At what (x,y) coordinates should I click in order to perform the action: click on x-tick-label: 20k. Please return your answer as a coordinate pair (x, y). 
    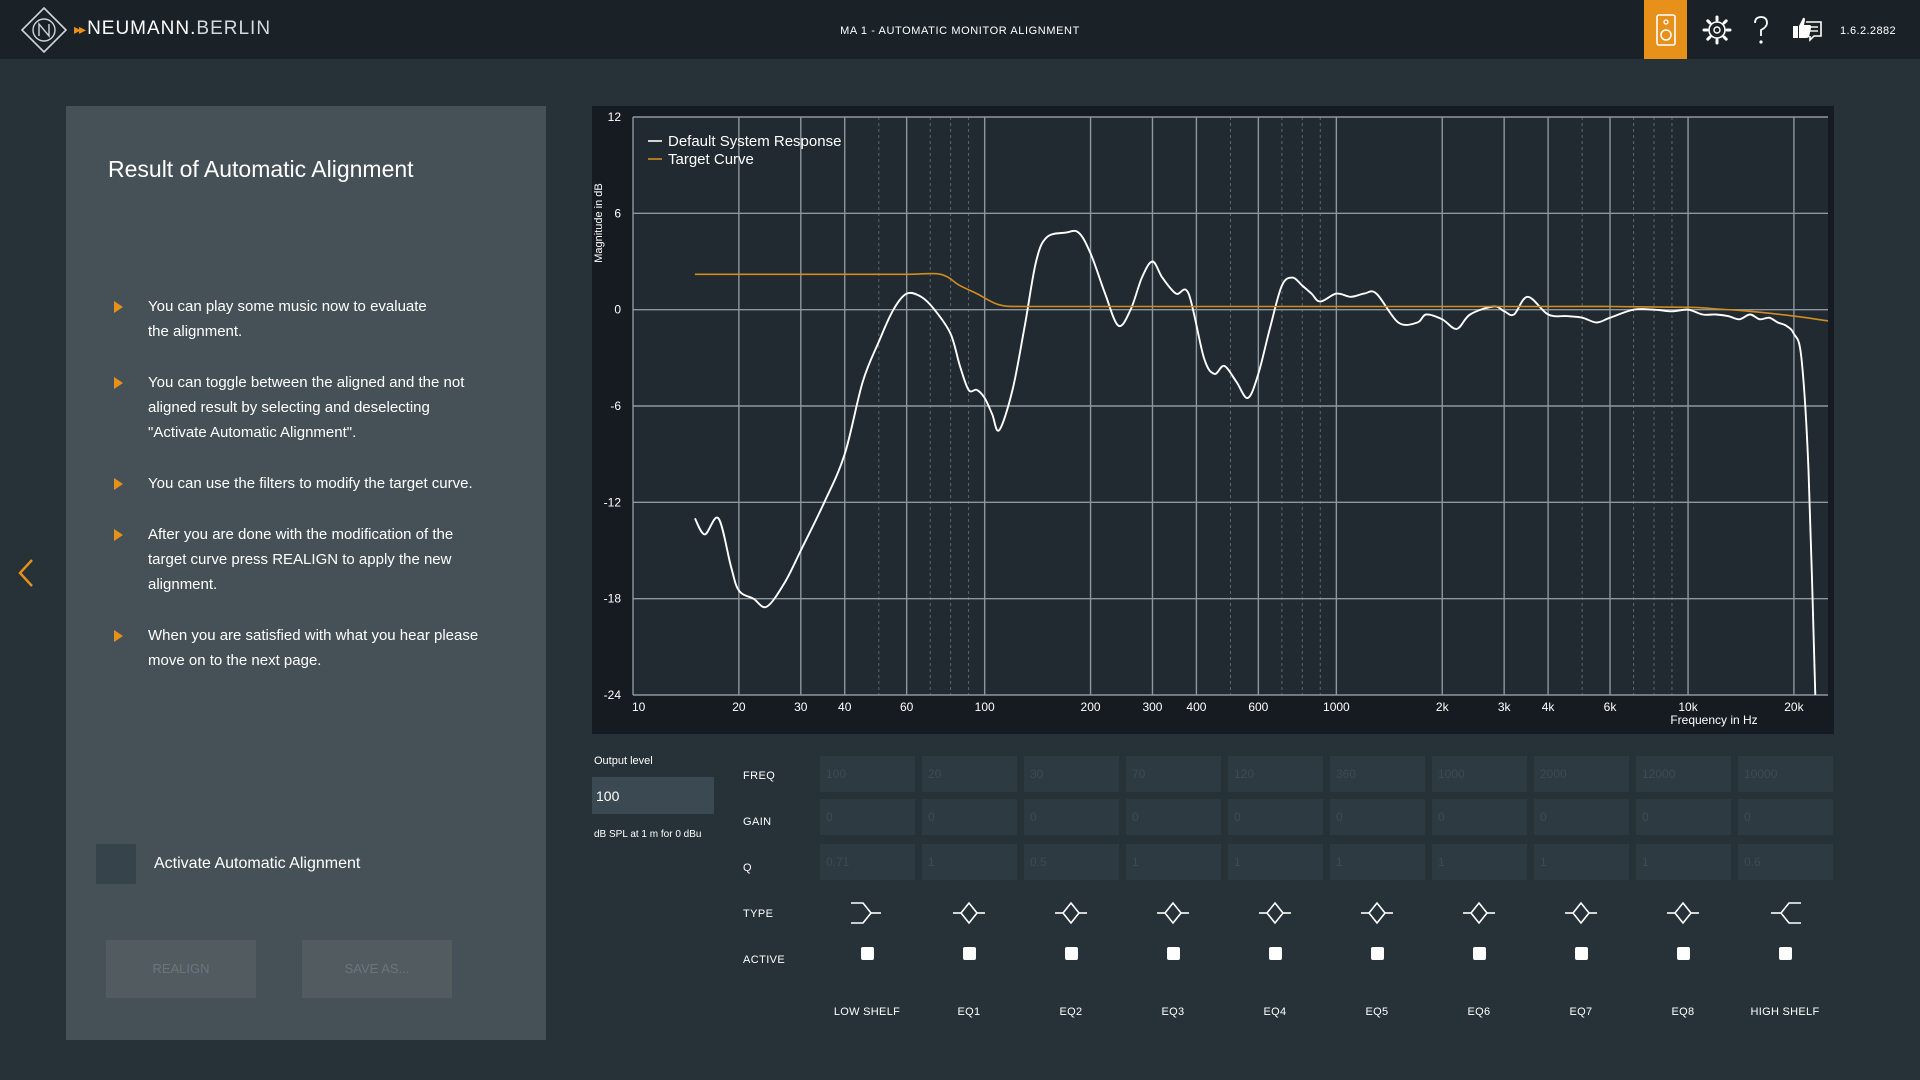
    Looking at the image, I should click on (1794, 707).